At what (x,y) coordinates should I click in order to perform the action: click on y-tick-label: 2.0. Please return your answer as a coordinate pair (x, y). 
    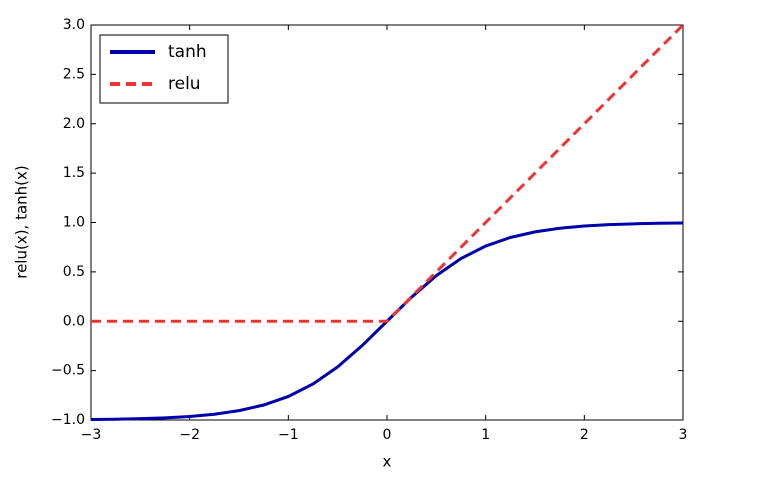
    Looking at the image, I should click on (74, 124).